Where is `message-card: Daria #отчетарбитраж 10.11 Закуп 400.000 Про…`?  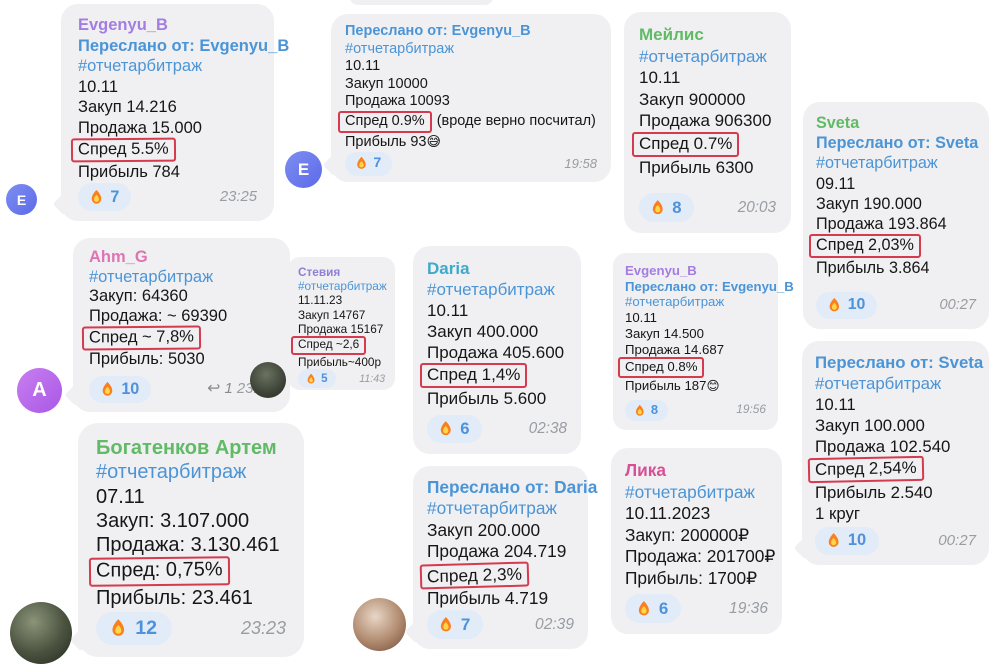 message-card: Daria #отчетарбитраж 10.11 Закуп 400.000 Про… is located at coordinates (497, 350).